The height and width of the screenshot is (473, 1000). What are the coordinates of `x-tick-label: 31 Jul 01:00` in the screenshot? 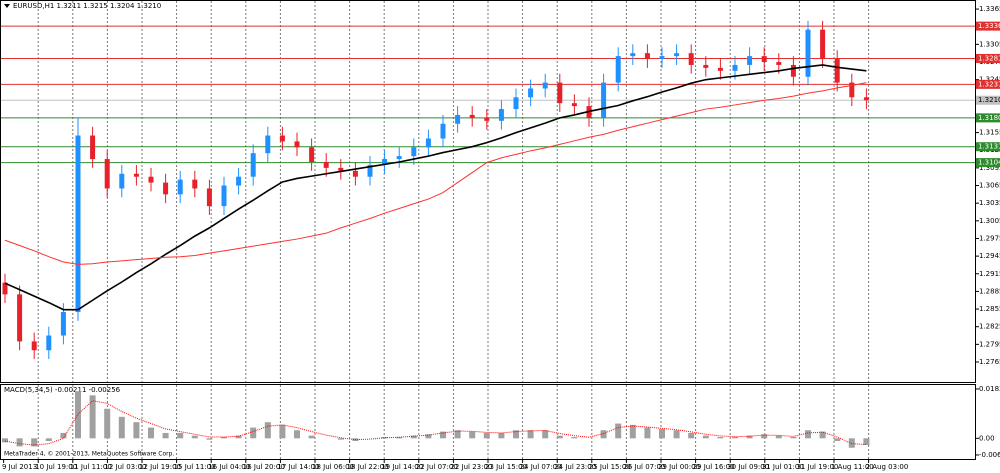 It's located at (783, 467).